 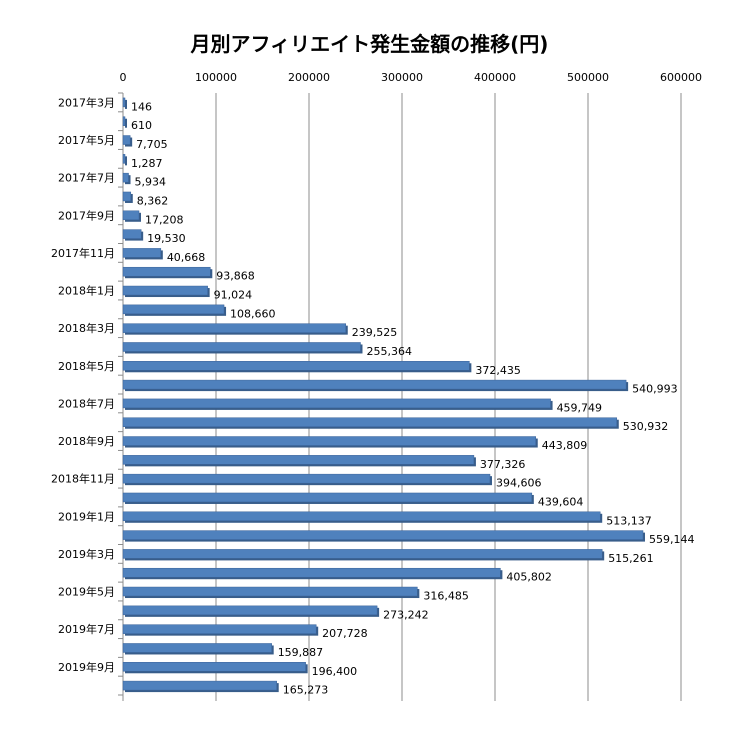 What do you see at coordinates (86, 441) in the screenshot?
I see `y-tick-label: 2018年9月` at bounding box center [86, 441].